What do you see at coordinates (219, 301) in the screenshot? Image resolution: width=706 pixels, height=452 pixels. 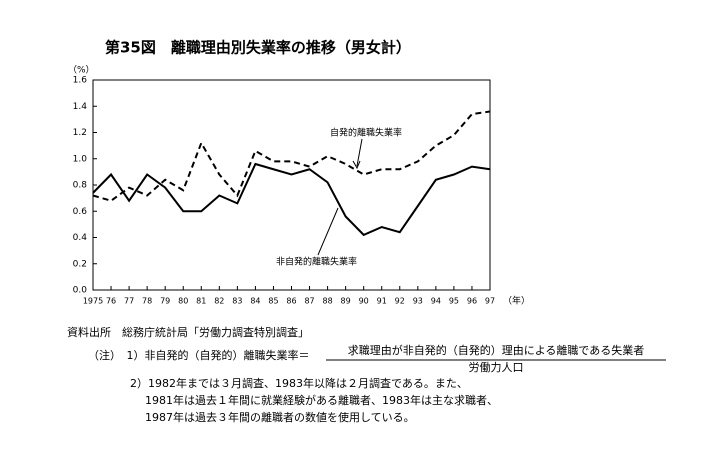 I see `x-tick-label: 82` at bounding box center [219, 301].